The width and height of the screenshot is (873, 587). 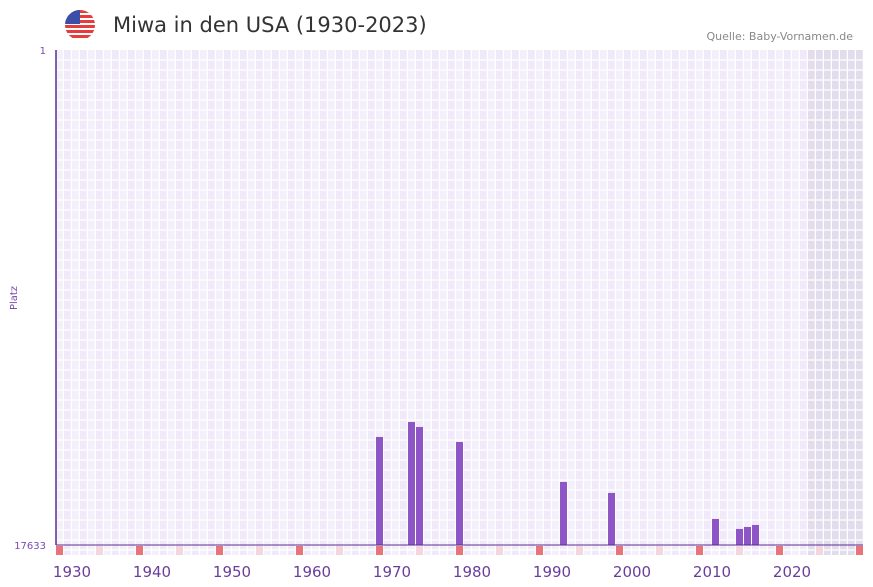 What do you see at coordinates (232, 572) in the screenshot?
I see `x-tick-label: 1950` at bounding box center [232, 572].